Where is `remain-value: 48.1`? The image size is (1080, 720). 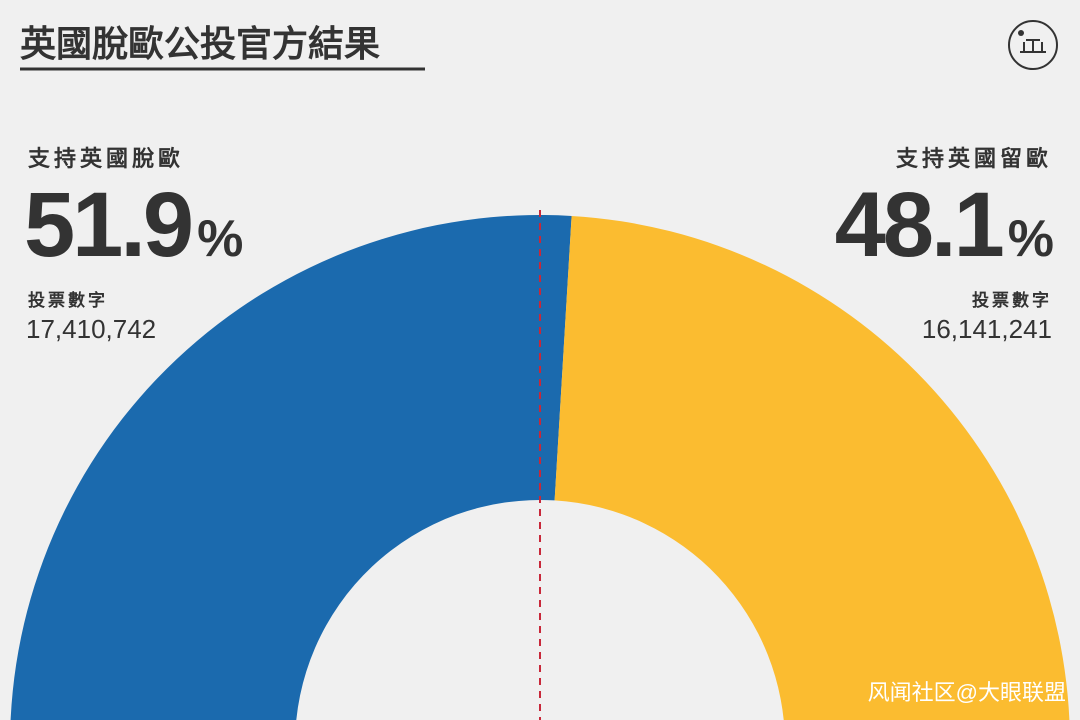 remain-value: 48.1 is located at coordinates (919, 225).